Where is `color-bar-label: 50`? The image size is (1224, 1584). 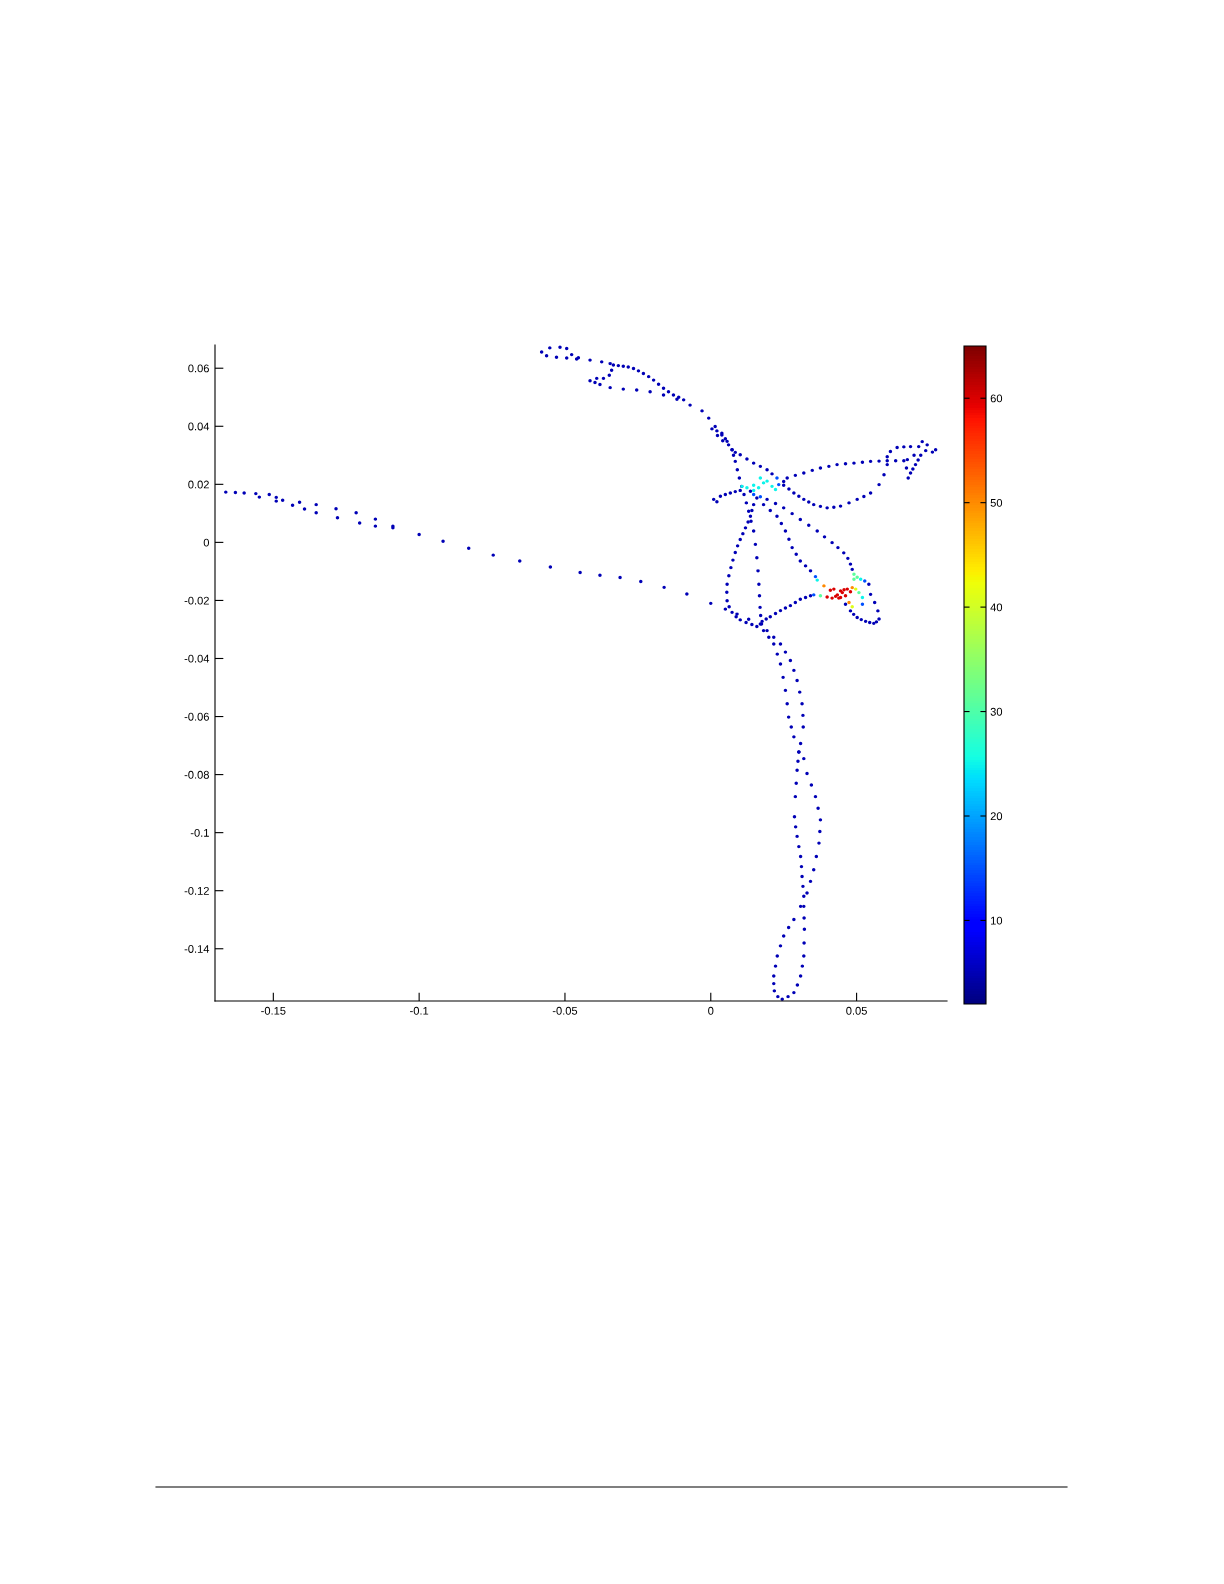 color-bar-label: 50 is located at coordinates (996, 502).